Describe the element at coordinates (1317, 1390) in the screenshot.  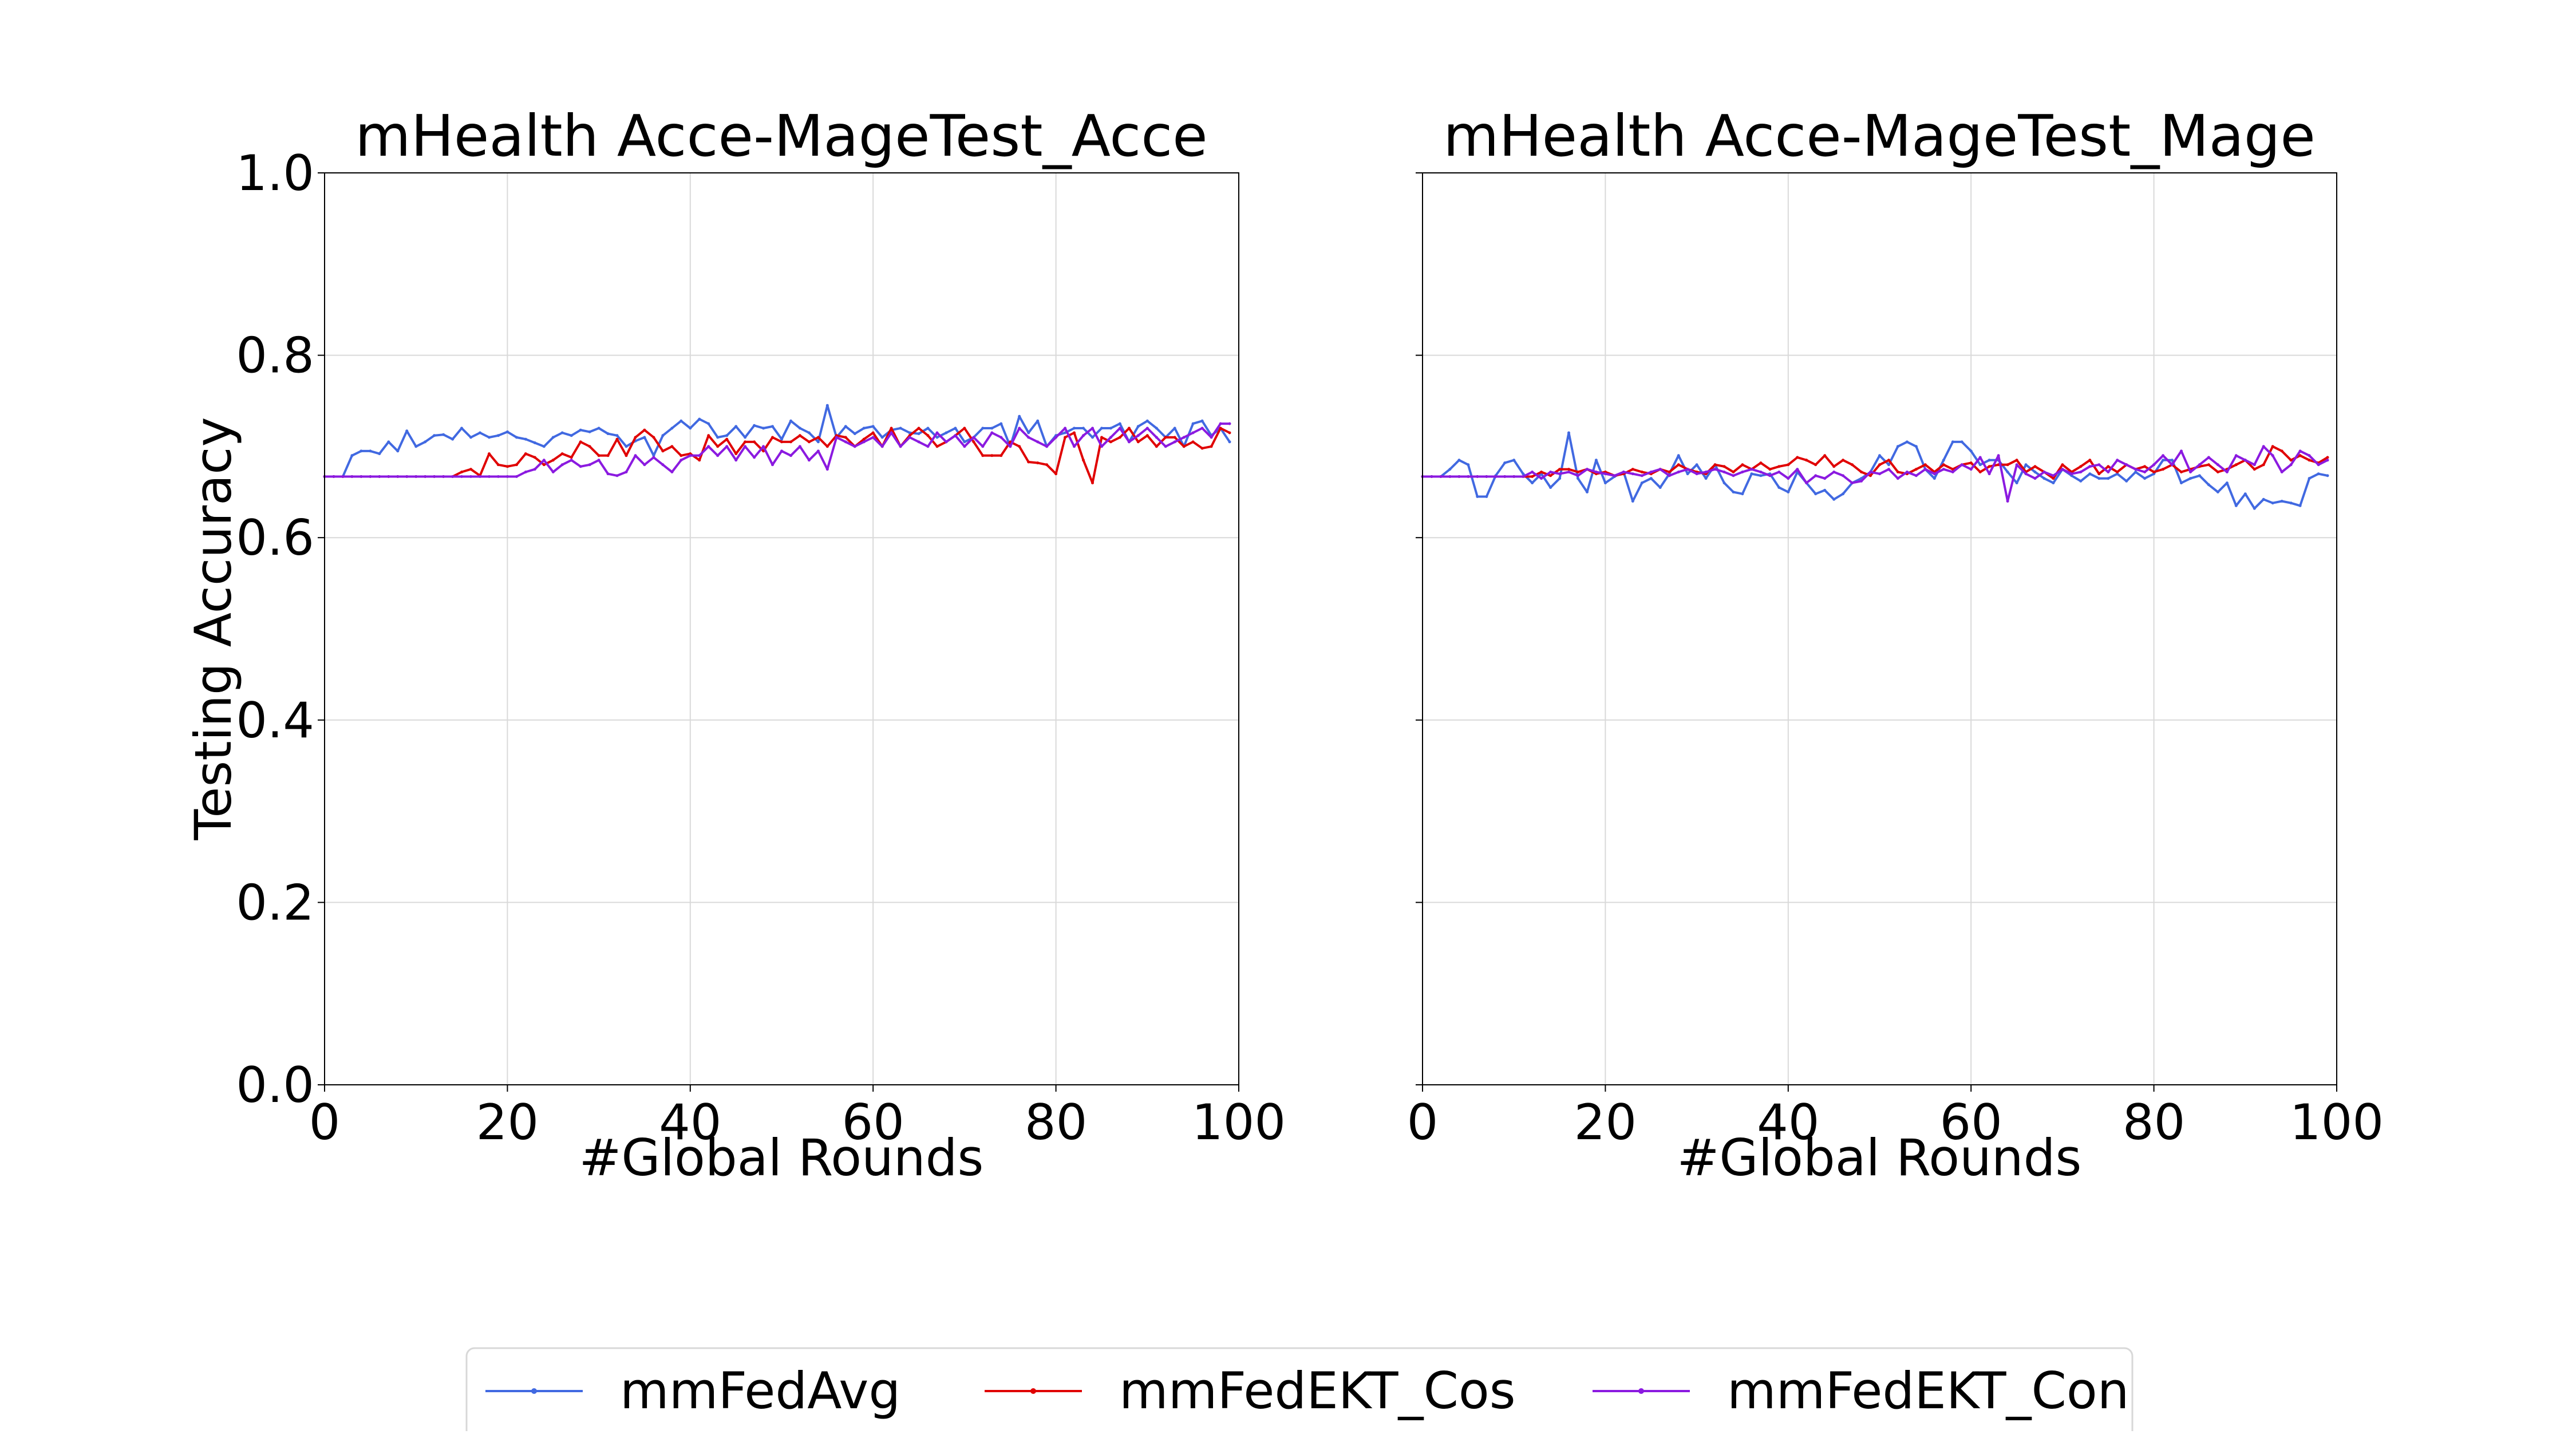
I see `legend-label-mmfedekt-cos: mmFedEKT_Cos` at that location.